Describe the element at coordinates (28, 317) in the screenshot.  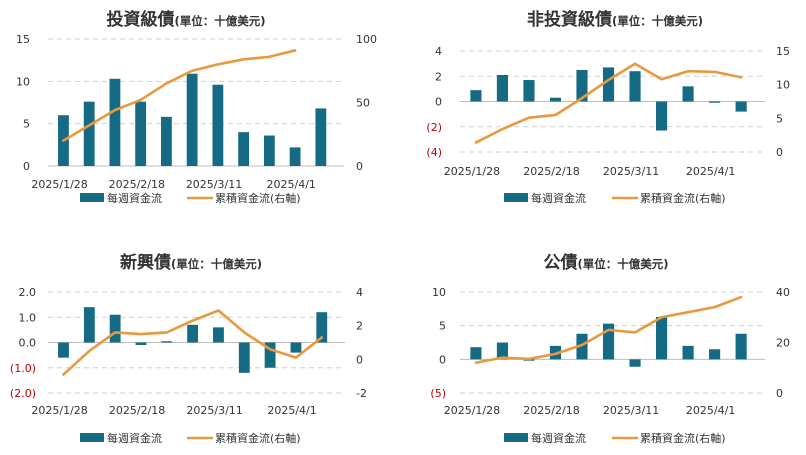
I see `left-axis-tick-label: 1.0` at that location.